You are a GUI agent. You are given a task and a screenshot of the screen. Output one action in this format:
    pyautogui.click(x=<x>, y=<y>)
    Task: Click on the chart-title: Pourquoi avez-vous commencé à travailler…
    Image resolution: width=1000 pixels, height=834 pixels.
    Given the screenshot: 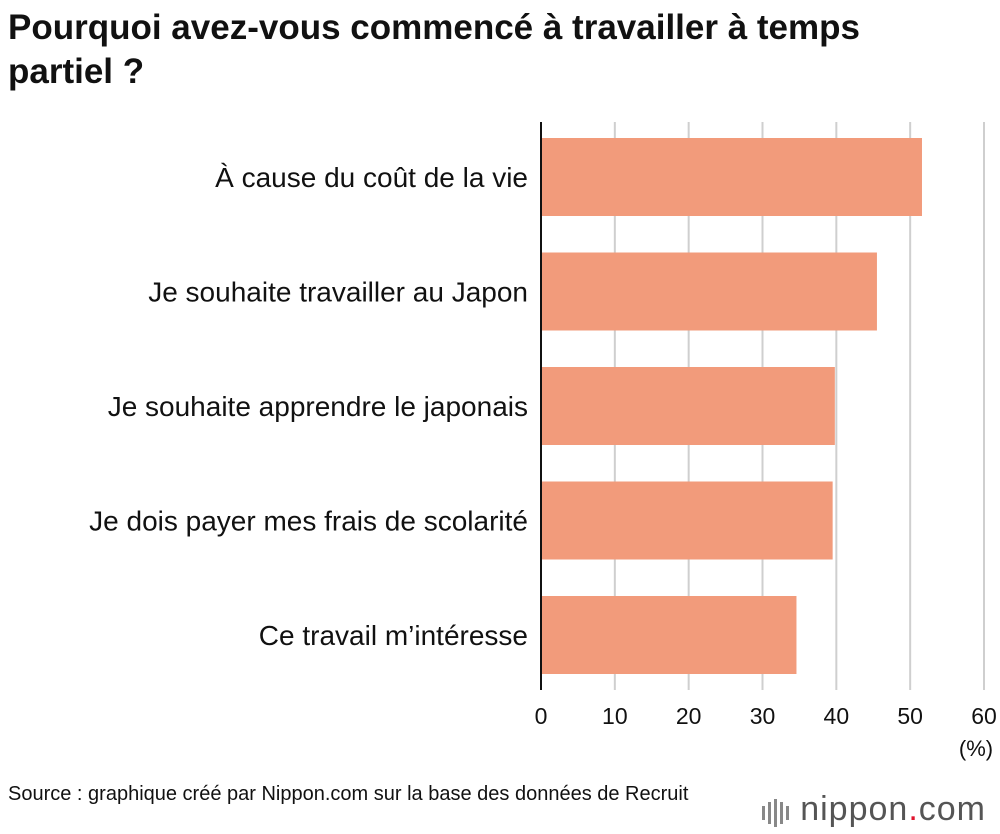 What is the action you would take?
    pyautogui.click(x=434, y=49)
    